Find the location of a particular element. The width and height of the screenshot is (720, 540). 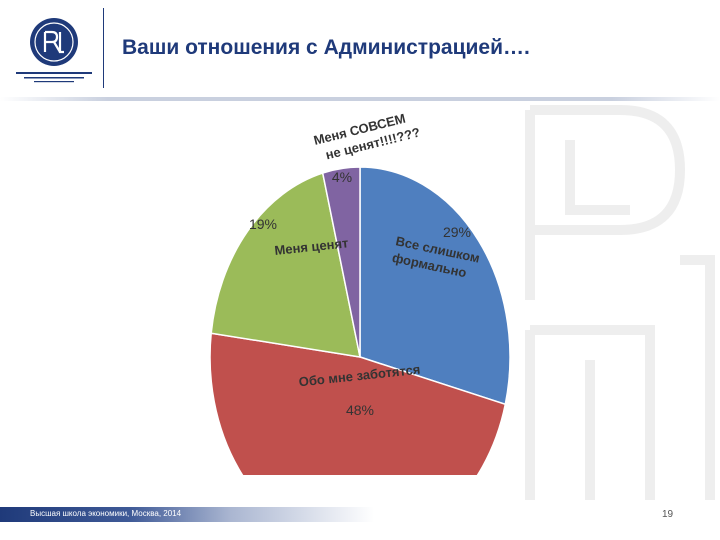

page-number: 19 is located at coordinates (668, 514).